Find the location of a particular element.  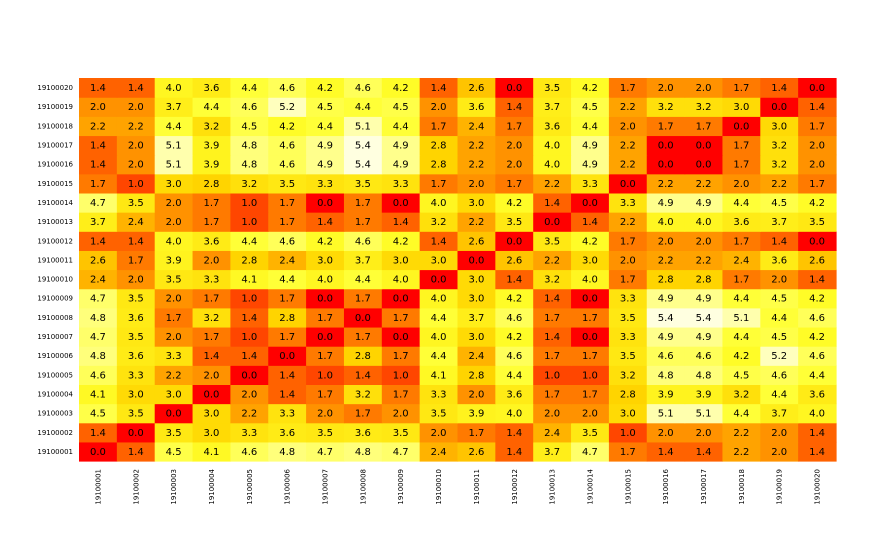

y-tick-label: 19100015 is located at coordinates (55, 184).